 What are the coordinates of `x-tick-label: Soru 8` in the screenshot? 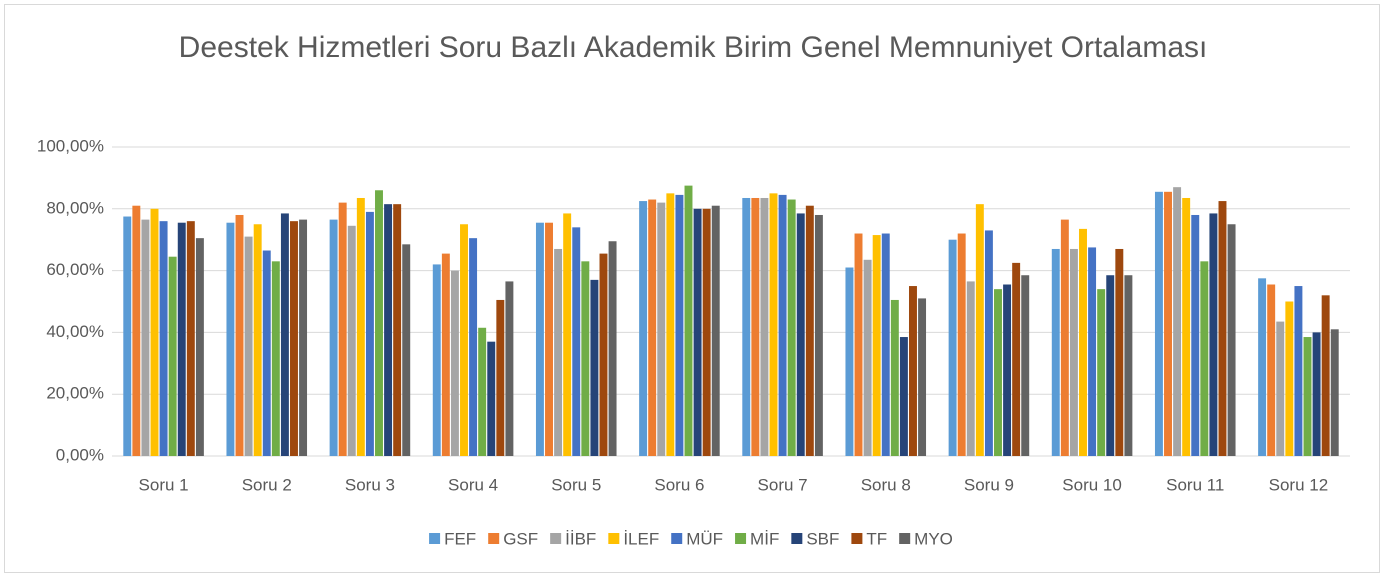 It's located at (886, 484).